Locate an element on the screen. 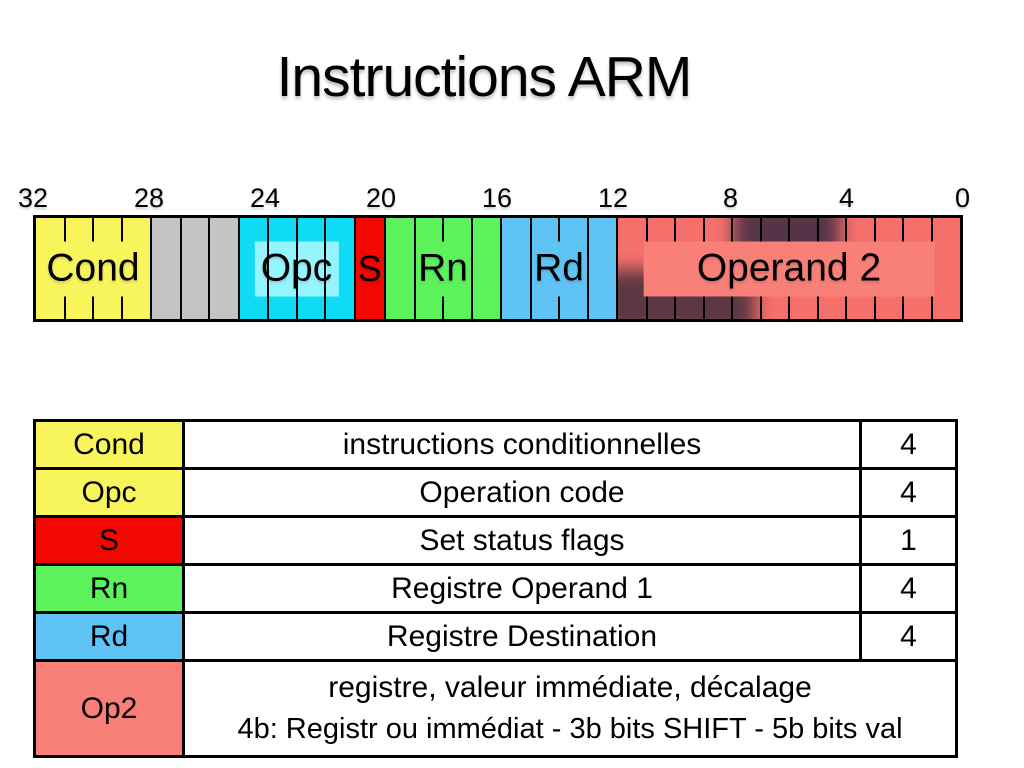 Image resolution: width=1024 pixels, height=768 pixels. legend-row-opc: Opc Operation code 4 is located at coordinates (495, 492).